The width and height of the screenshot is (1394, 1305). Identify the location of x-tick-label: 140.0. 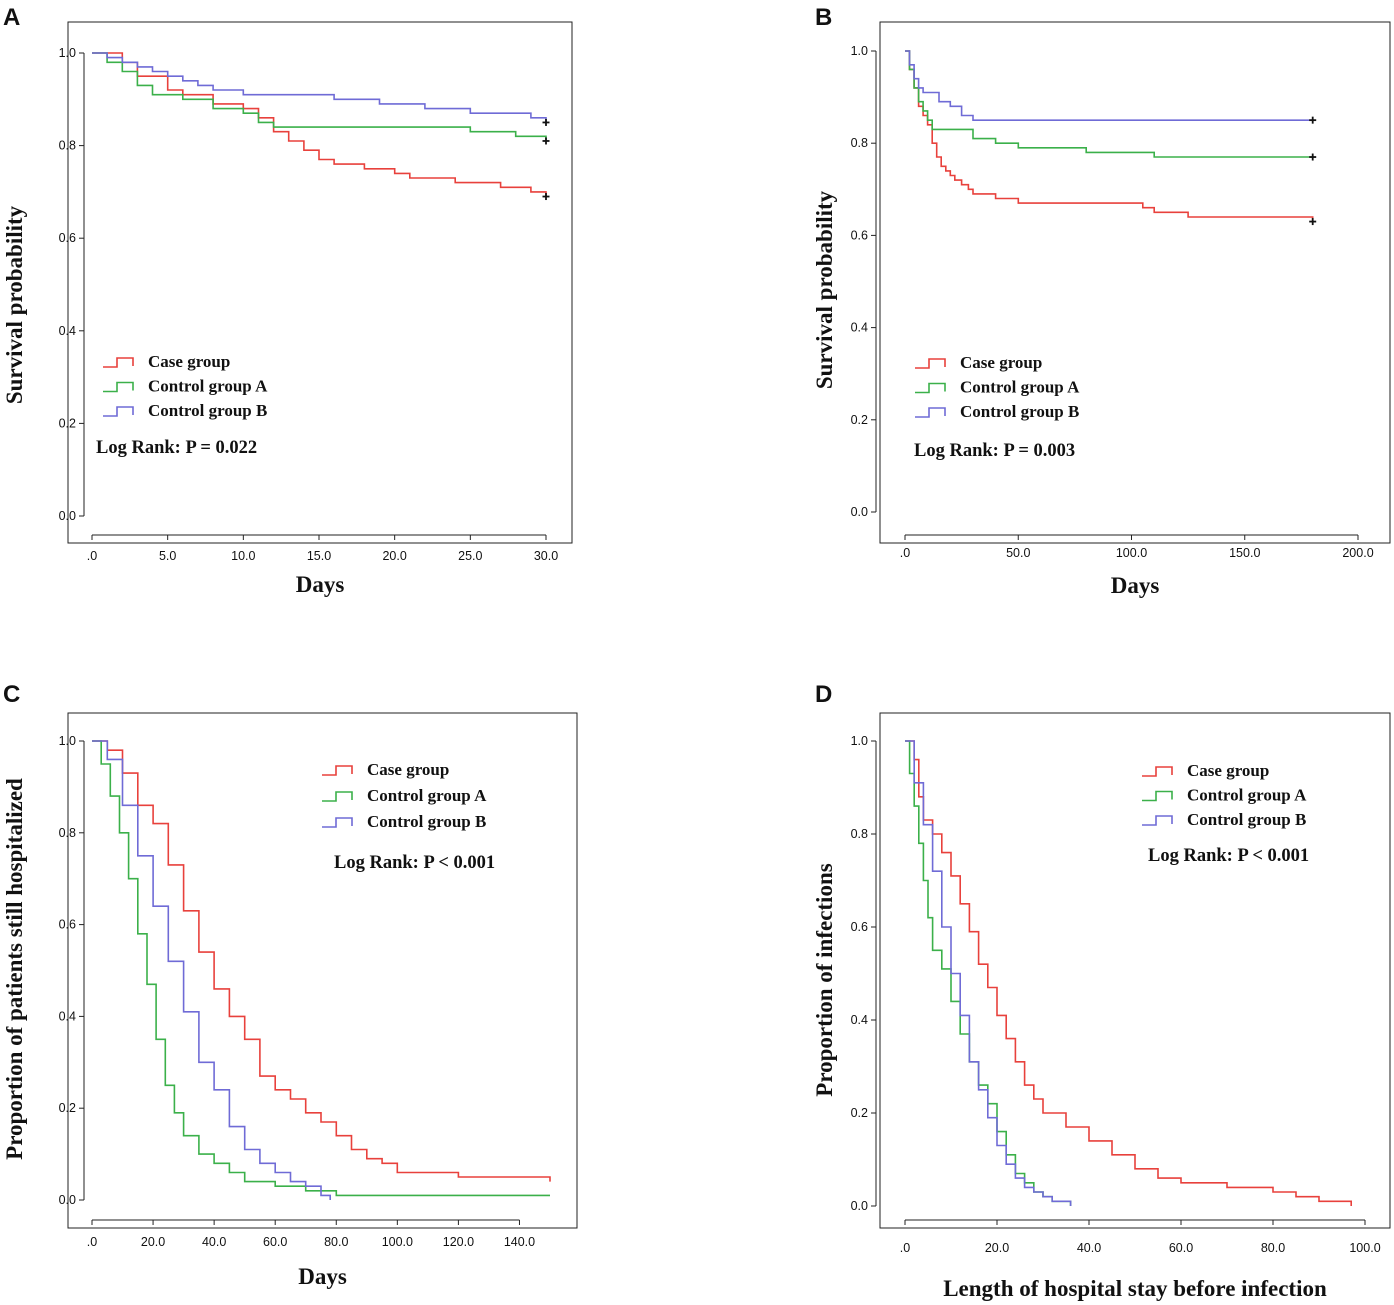
(519, 1242).